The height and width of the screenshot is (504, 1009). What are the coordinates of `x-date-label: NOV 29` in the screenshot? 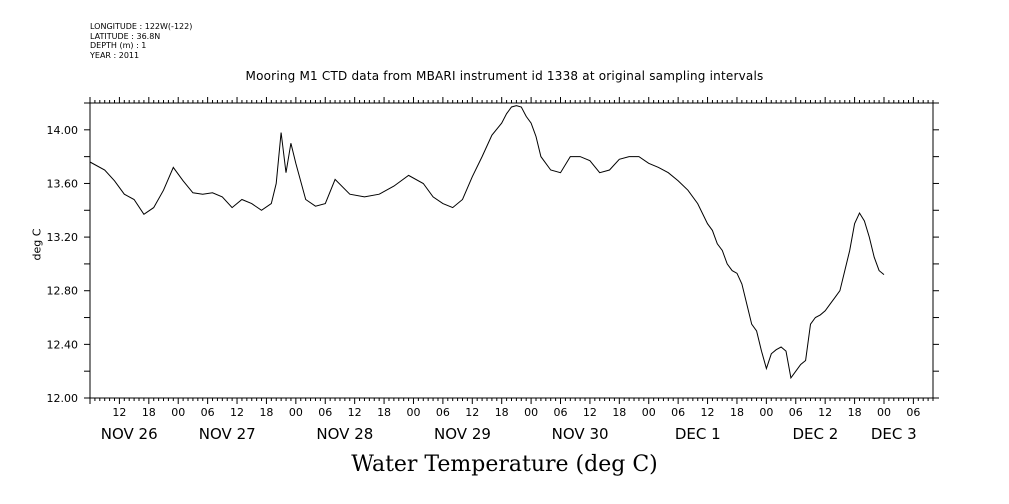 It's located at (462, 434).